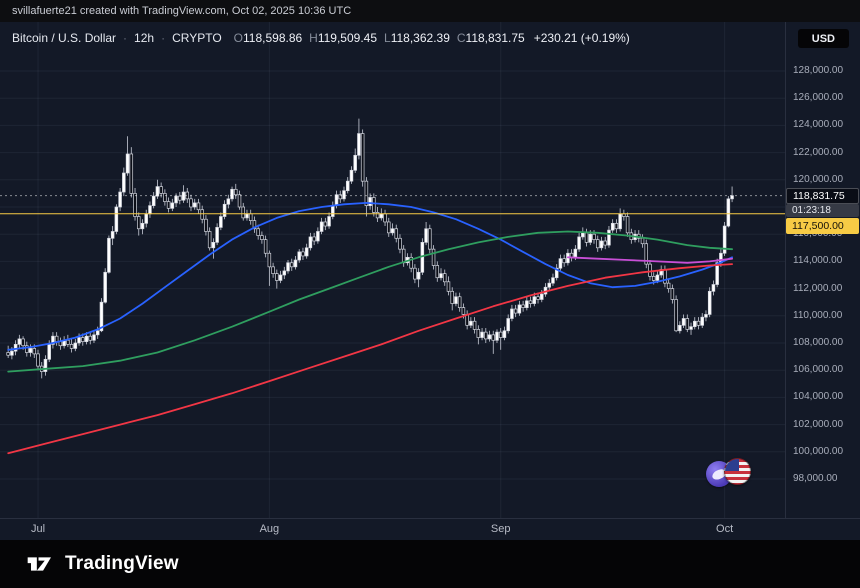 The image size is (860, 588). What do you see at coordinates (725, 529) in the screenshot?
I see `time-axis-label-oct: Oct` at bounding box center [725, 529].